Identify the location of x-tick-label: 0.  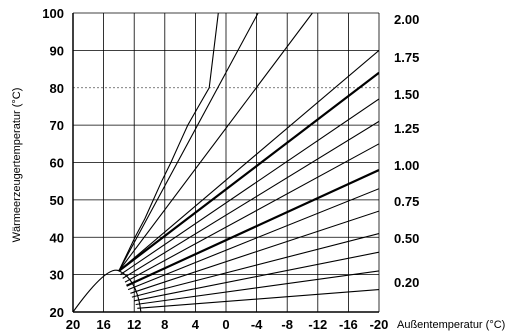
(225, 324).